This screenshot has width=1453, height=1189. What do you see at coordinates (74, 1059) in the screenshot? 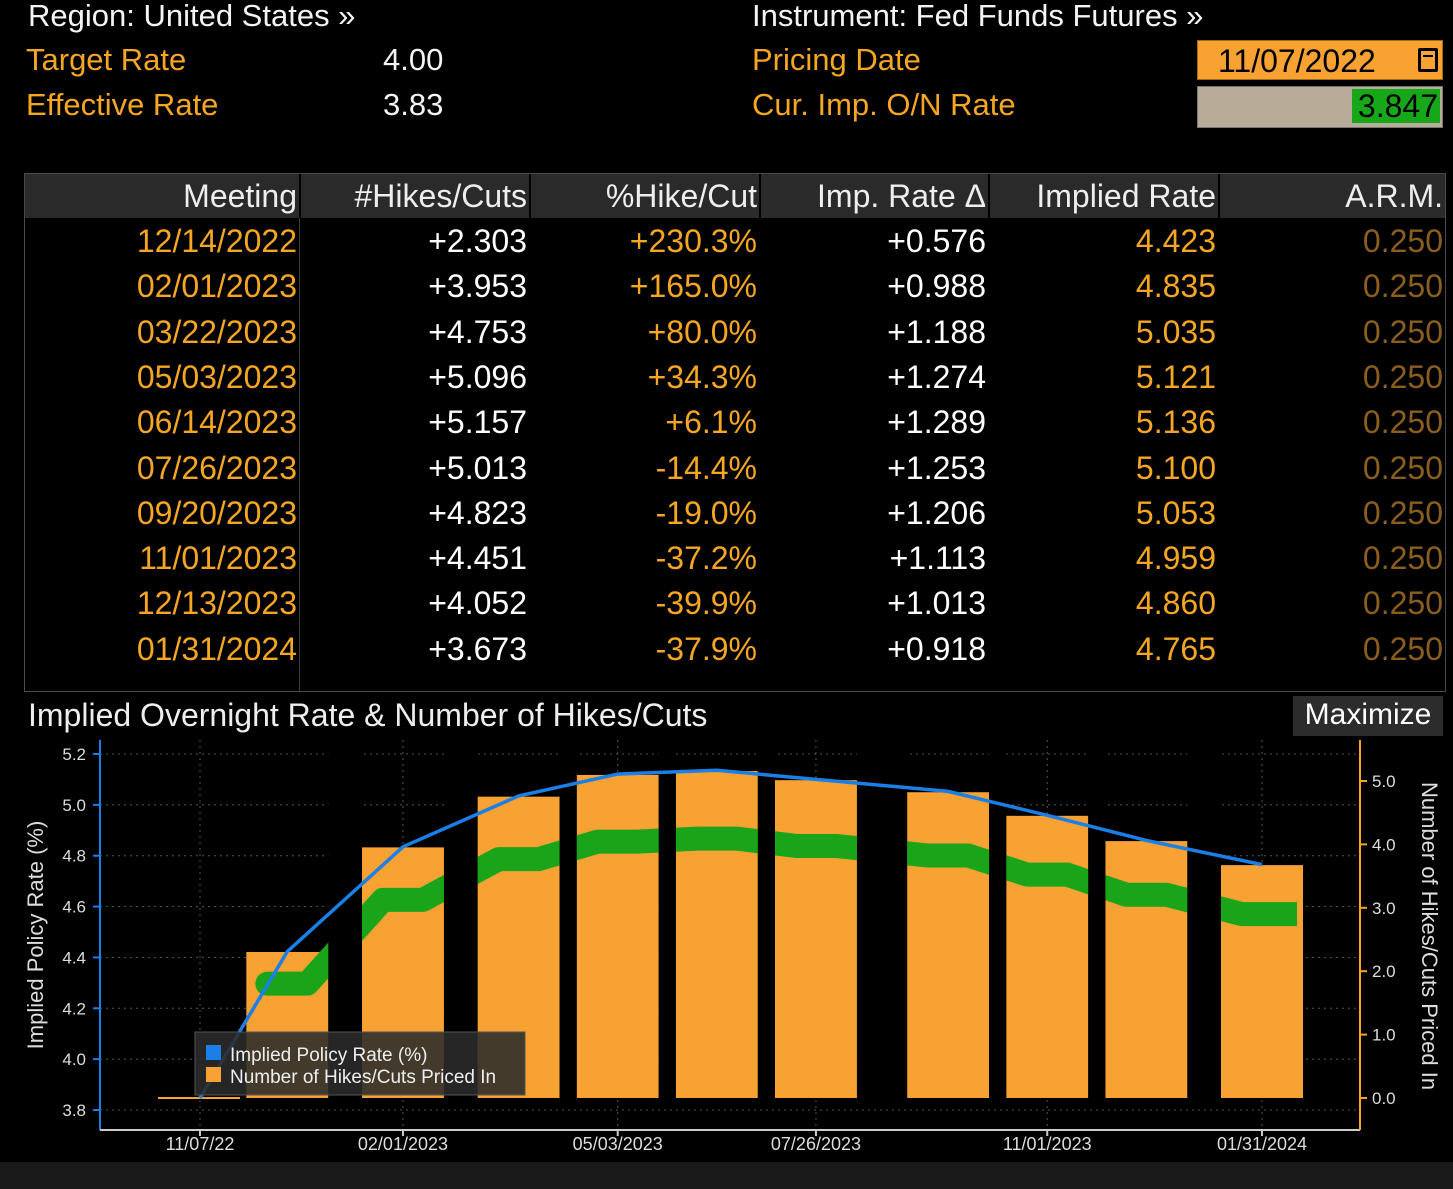
I see `y-tick-label: 4.0` at bounding box center [74, 1059].